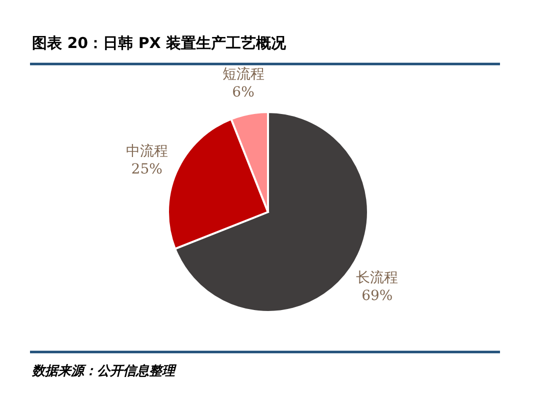 The image size is (534, 419). I want to click on data-label: 6%, so click(243, 92).